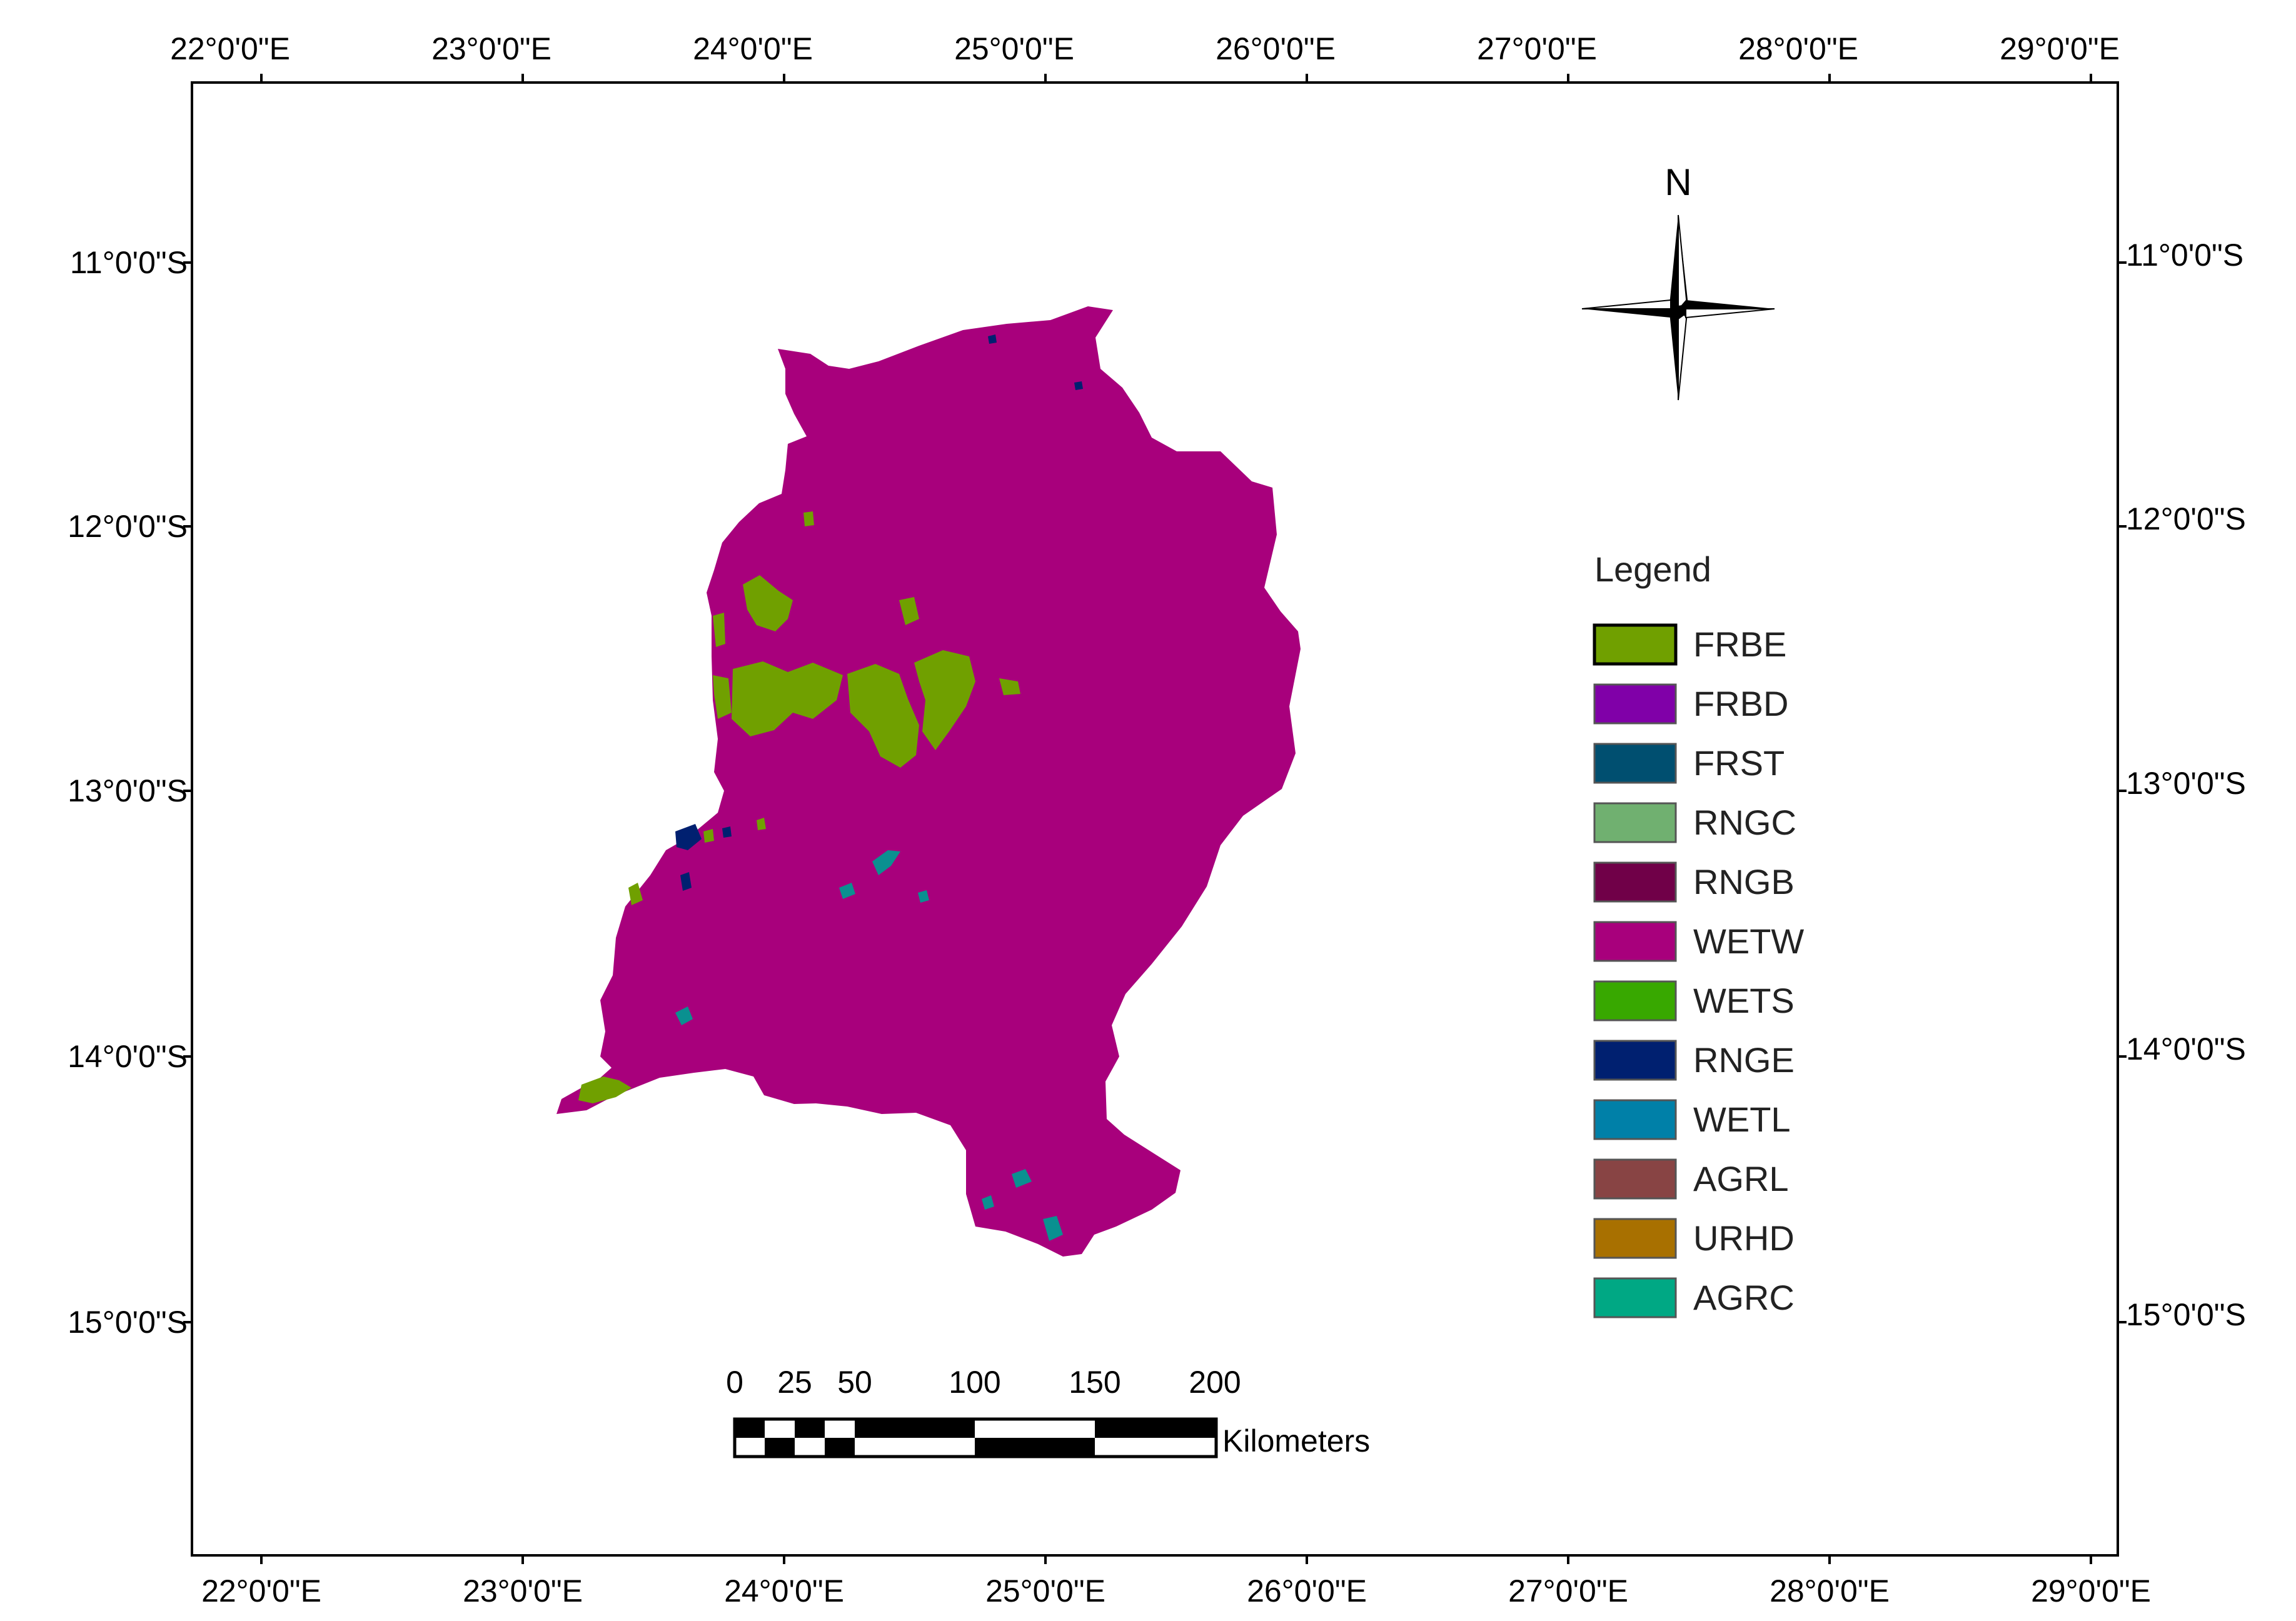 The height and width of the screenshot is (1621, 2296). I want to click on legend-swatch-wetl, so click(1635, 1119).